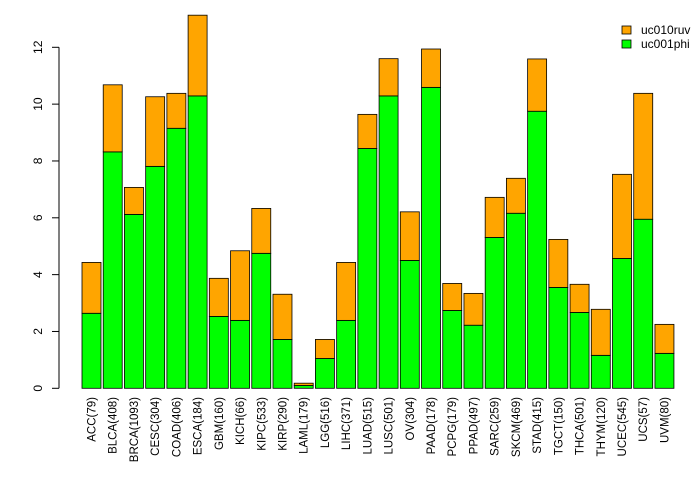  I want to click on bar-uc001phi-sarc, so click(494, 313).